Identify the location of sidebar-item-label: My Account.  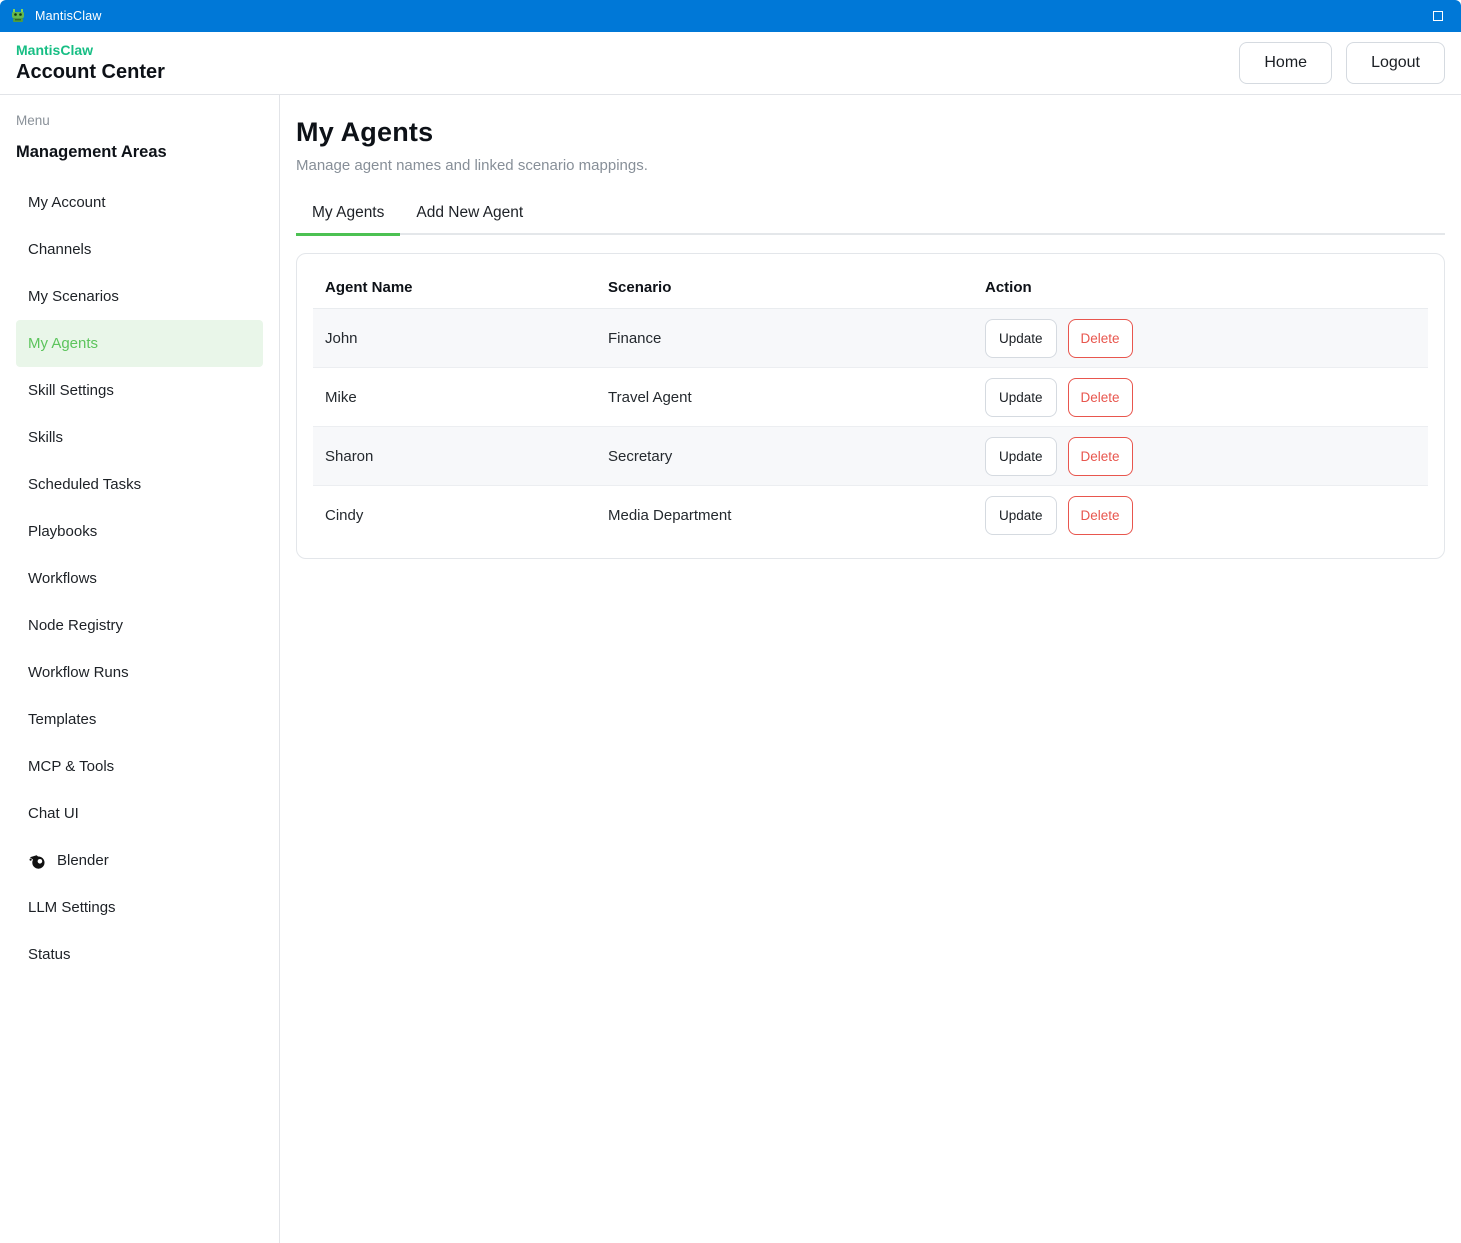
(67, 202).